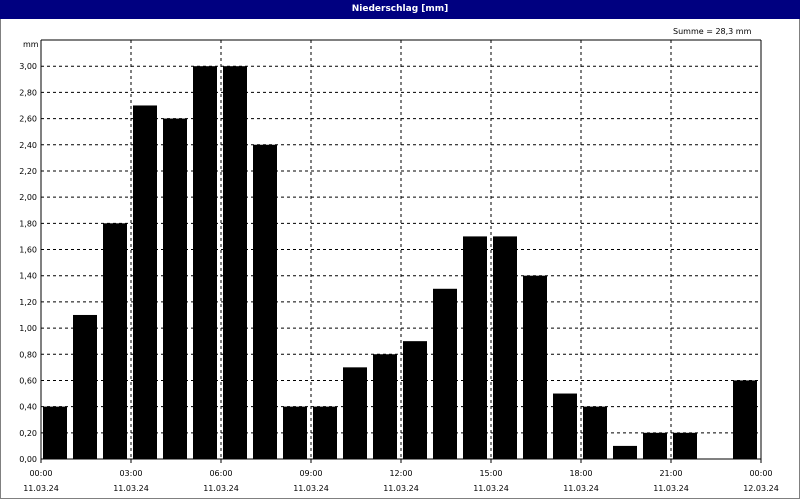 The width and height of the screenshot is (800, 500). I want to click on y-tick-label: 1,80, so click(28, 223).